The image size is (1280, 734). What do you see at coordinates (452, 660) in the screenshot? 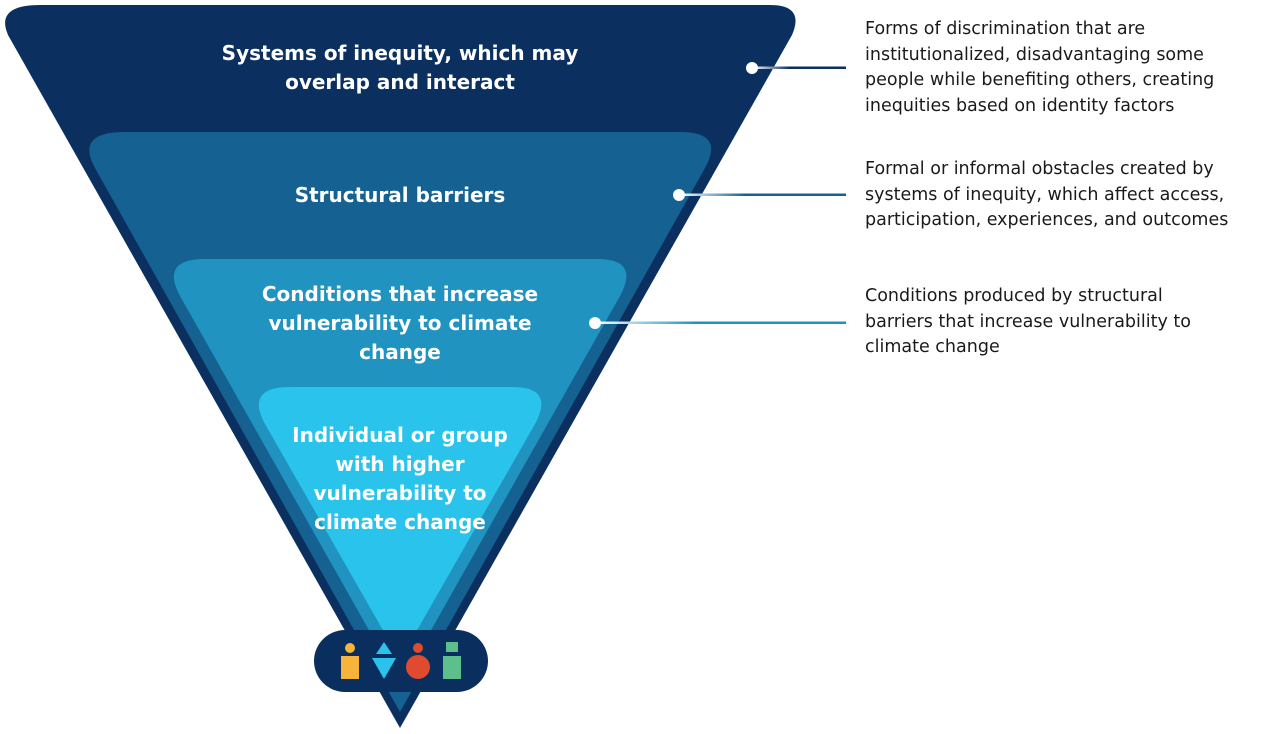
I see `person-green-icon` at bounding box center [452, 660].